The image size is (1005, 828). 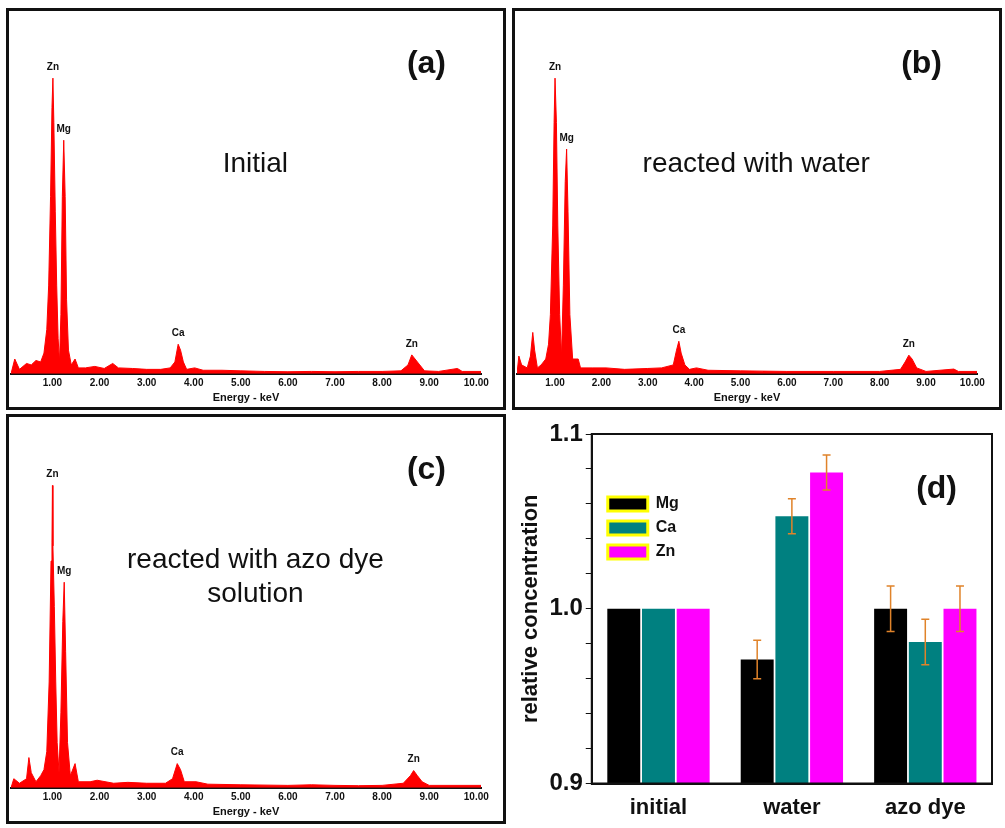 What do you see at coordinates (666, 527) in the screenshot?
I see `legend-label: Ca` at bounding box center [666, 527].